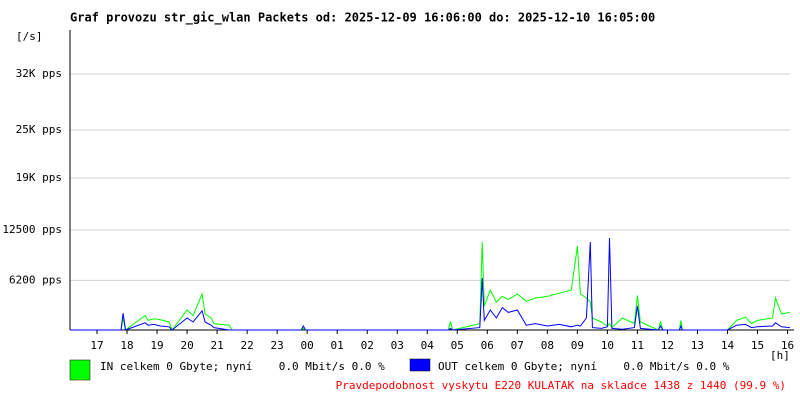 Image resolution: width=800 pixels, height=400 pixels. What do you see at coordinates (728, 345) in the screenshot?
I see `x-tick-label: 14` at bounding box center [728, 345].